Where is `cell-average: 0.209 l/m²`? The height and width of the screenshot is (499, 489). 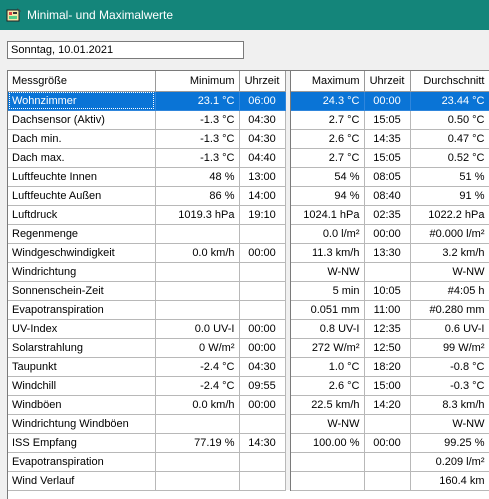 cell-average: 0.209 l/m² is located at coordinates (449, 462).